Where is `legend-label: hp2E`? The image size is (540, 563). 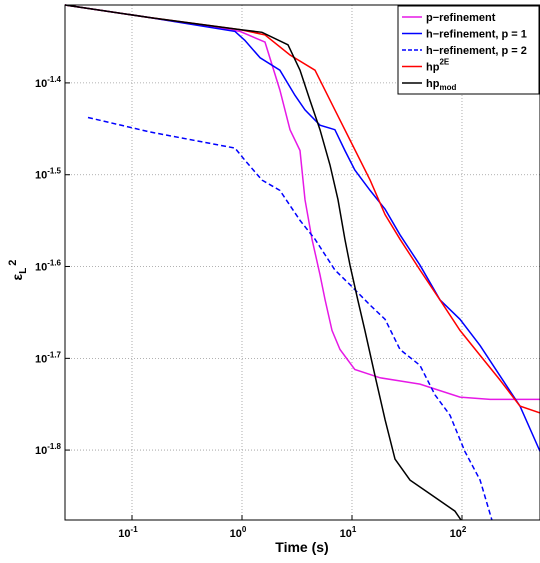
legend-label: hp2E is located at coordinates (438, 66).